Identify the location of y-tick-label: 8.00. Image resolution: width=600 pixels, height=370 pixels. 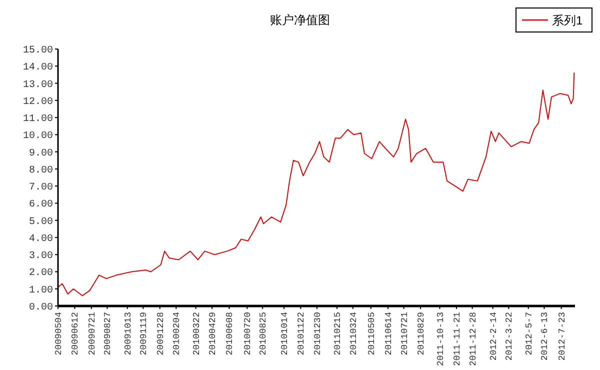
(40, 170).